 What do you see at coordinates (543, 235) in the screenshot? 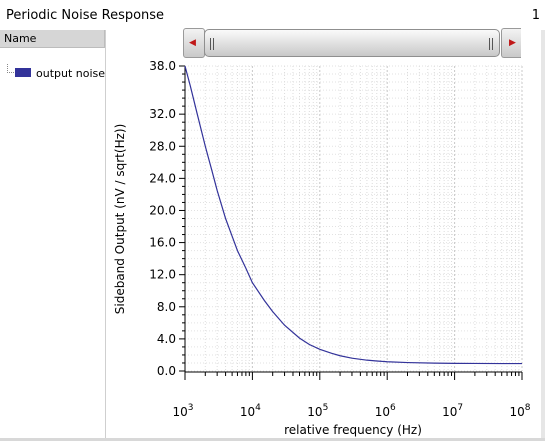
I see `window-border-right` at bounding box center [543, 235].